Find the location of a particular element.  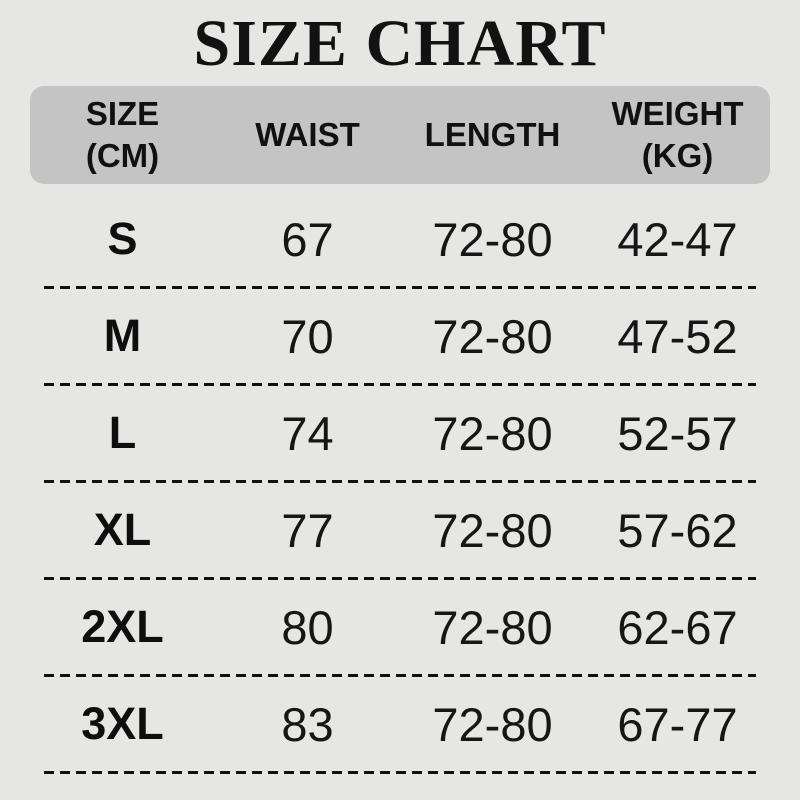

table-row: 2XL 80 72-80 62-67 is located at coordinates (400, 627).